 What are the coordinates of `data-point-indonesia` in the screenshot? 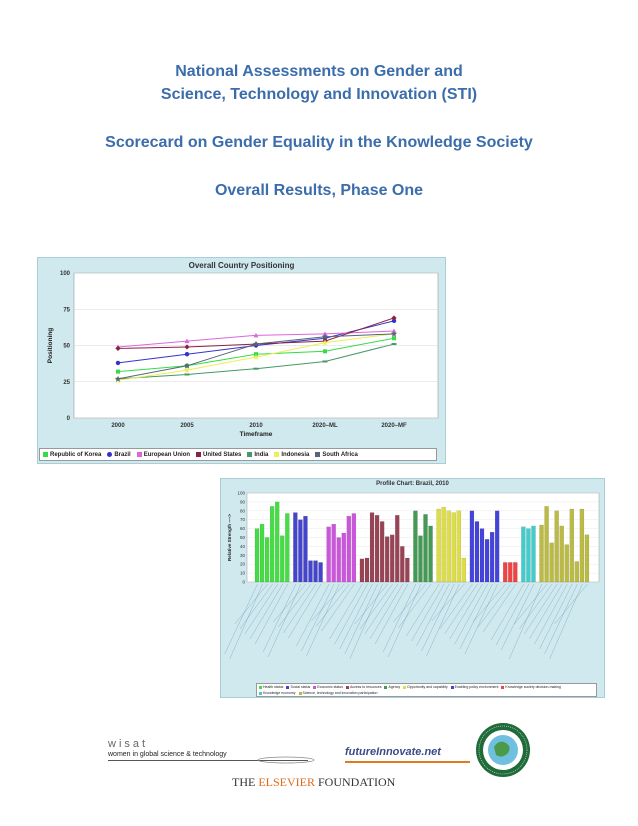 It's located at (187, 370).